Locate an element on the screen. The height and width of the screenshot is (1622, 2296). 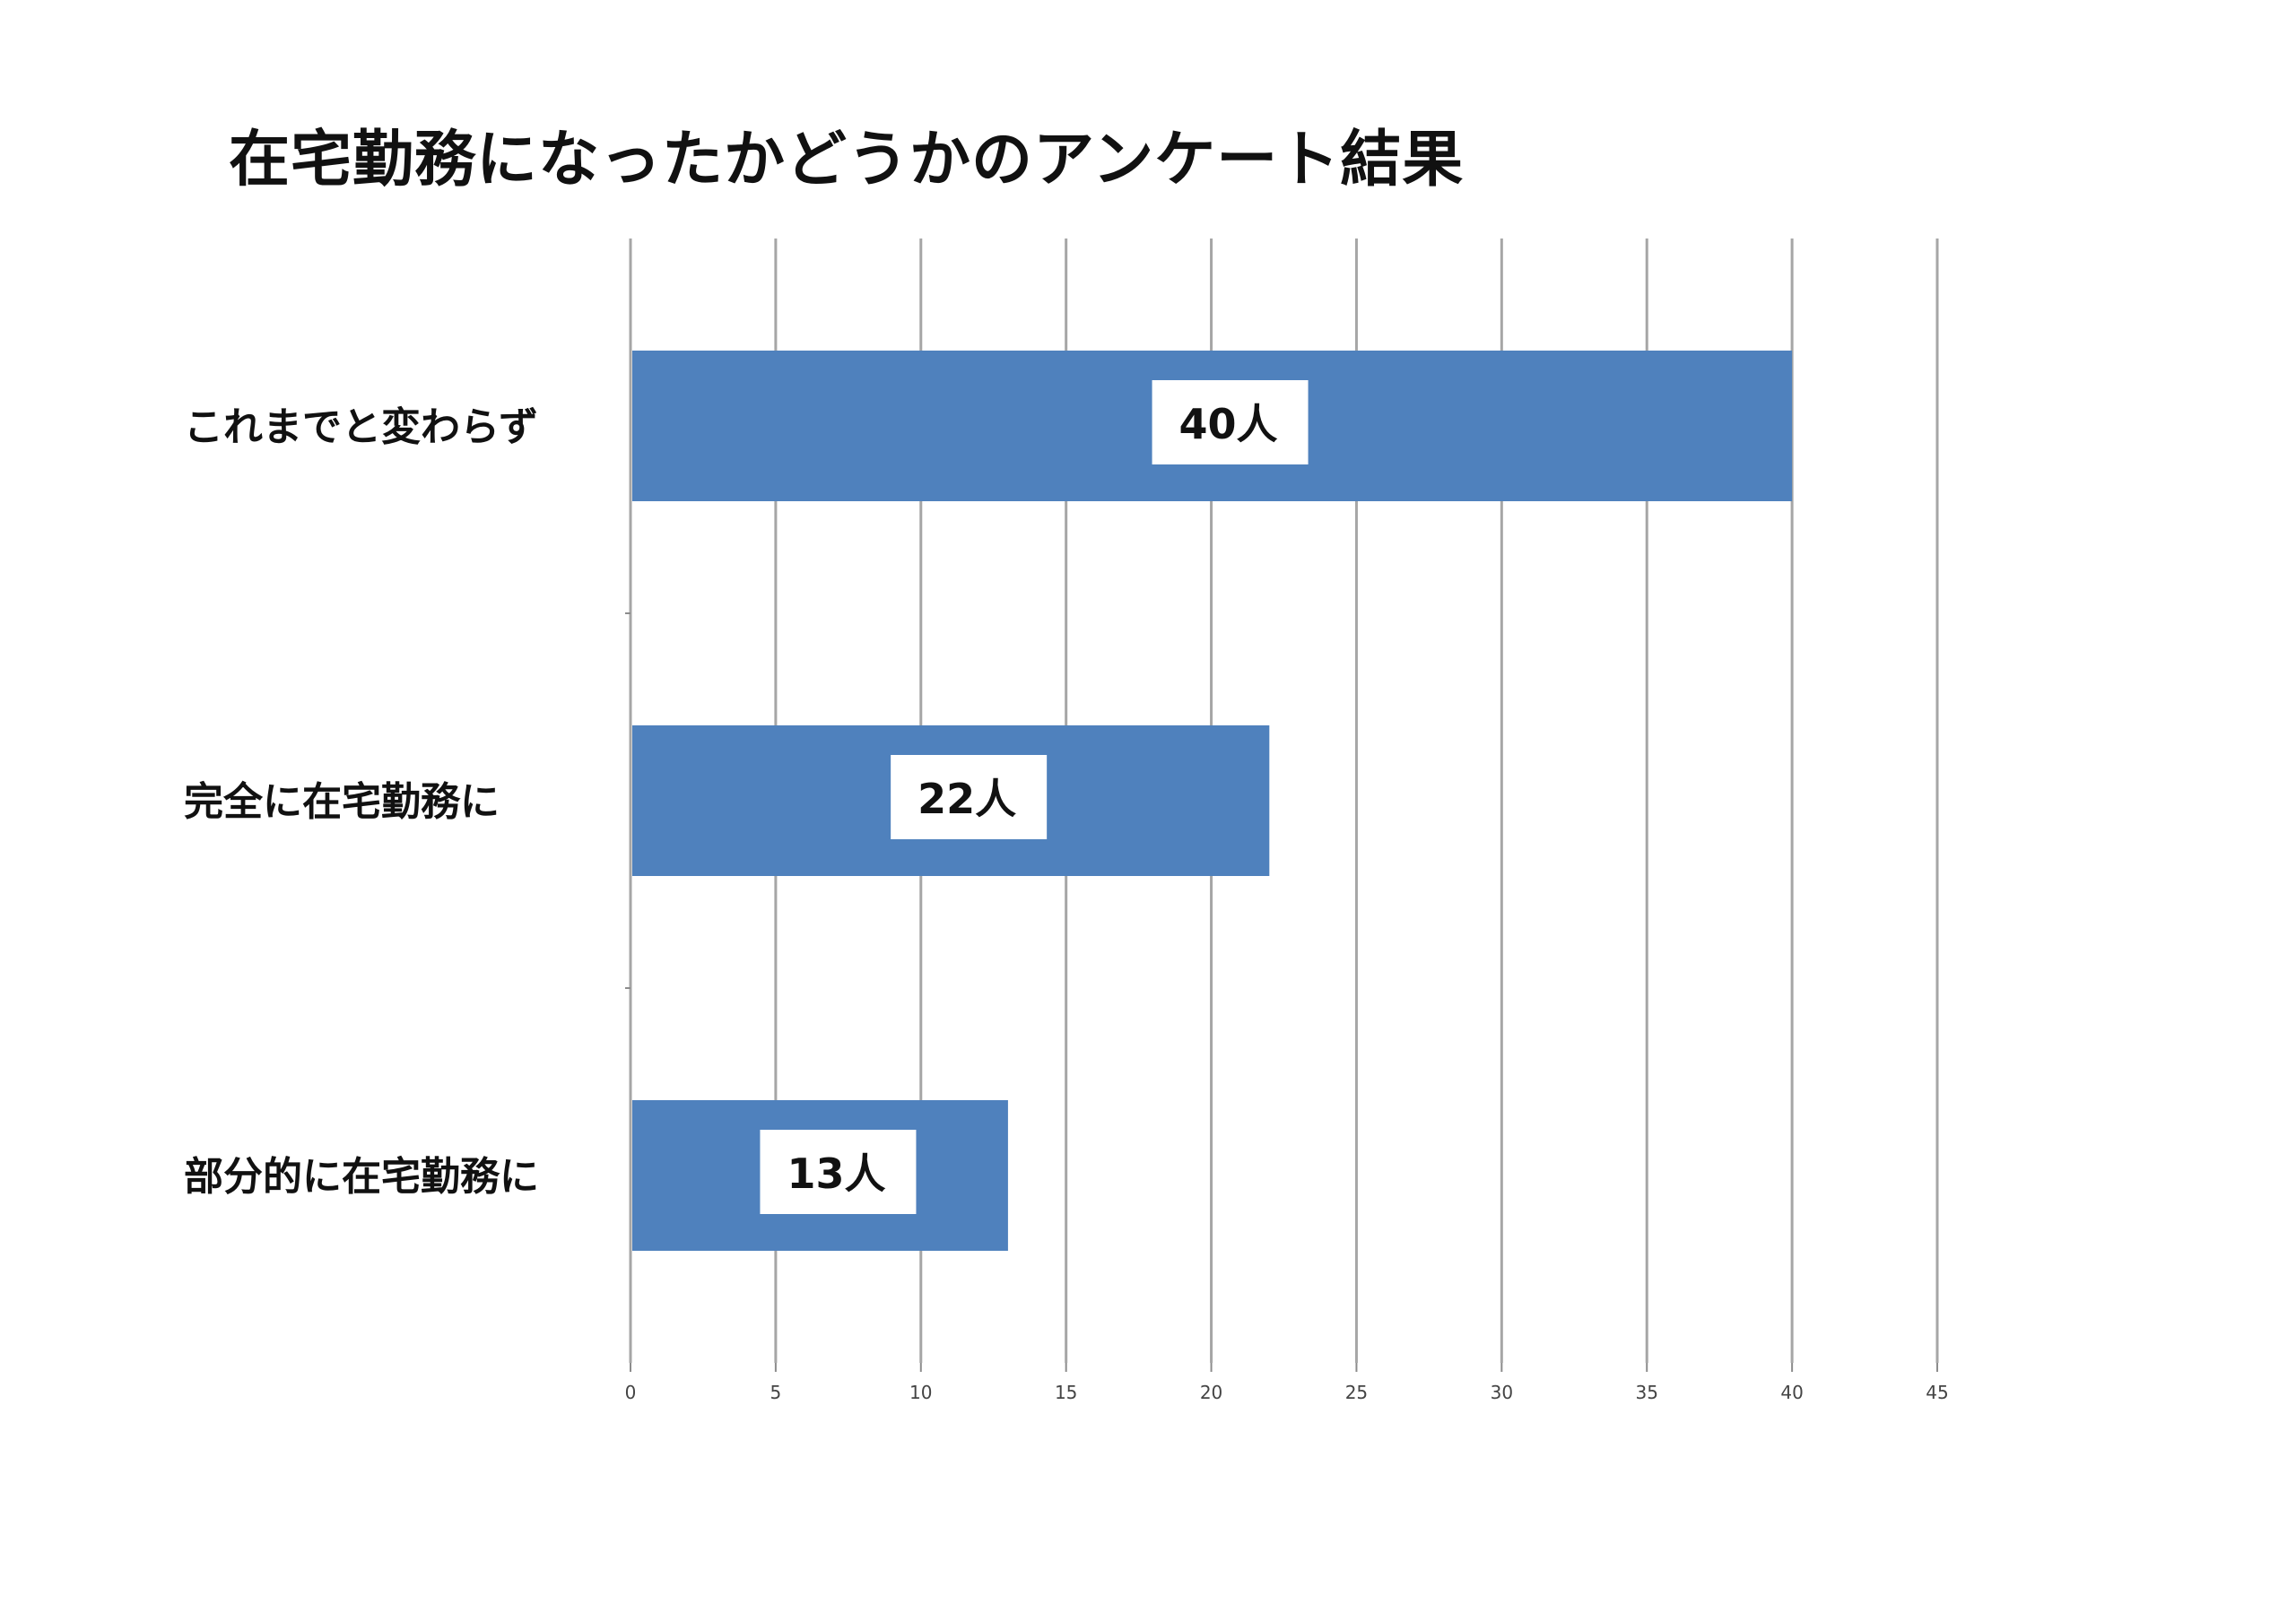
tick-label-x-10: 10 is located at coordinates (920, 1392).